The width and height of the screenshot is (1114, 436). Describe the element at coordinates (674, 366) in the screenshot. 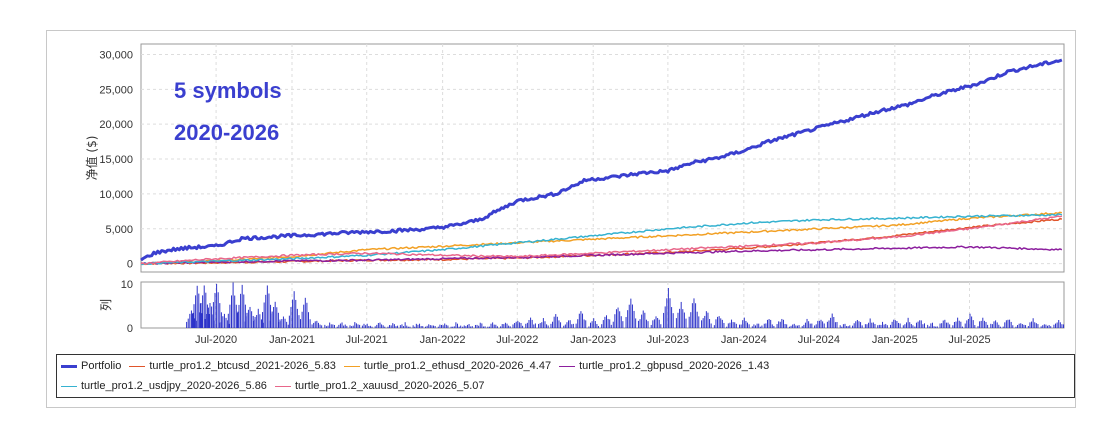

I see `legend-label-gbpusd: turtle_pro1.2_gbpusd_2020-2026_1.43` at that location.